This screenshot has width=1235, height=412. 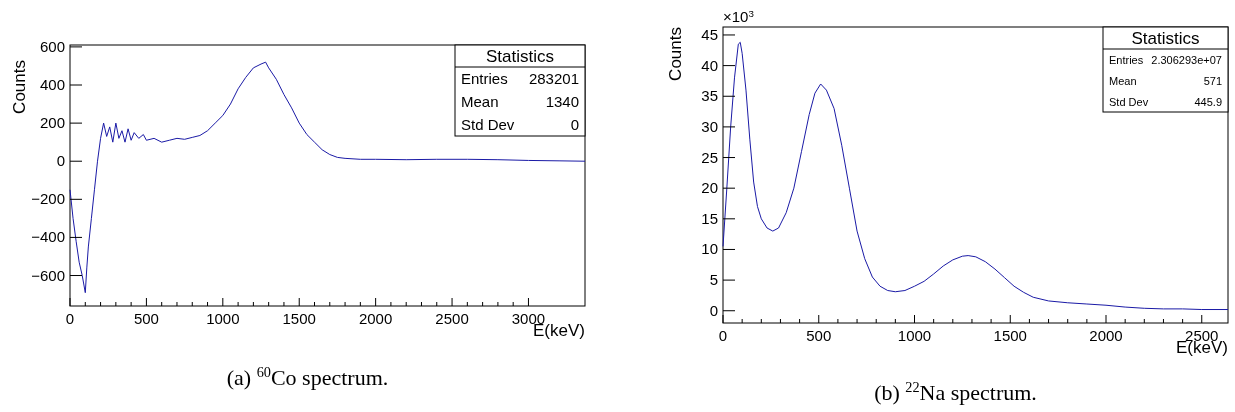 I want to click on y-tick-label: 40, so click(x=709, y=65).